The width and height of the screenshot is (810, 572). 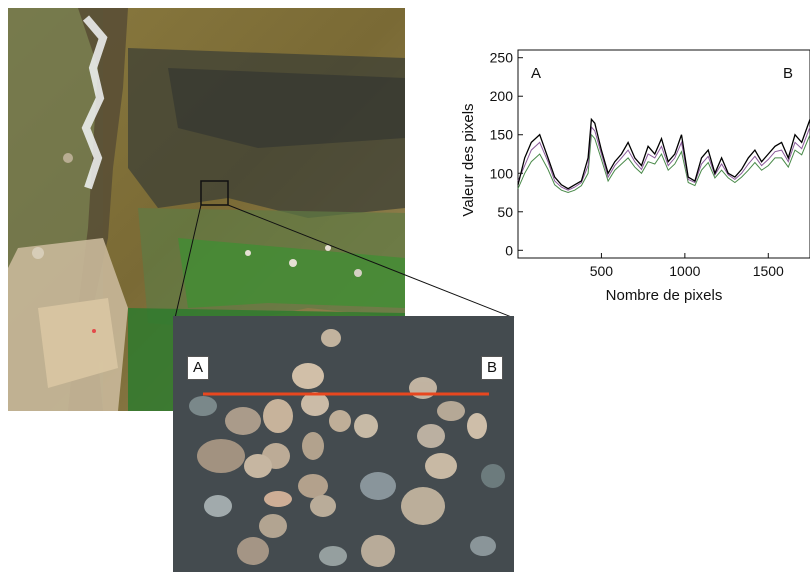 I want to click on plot-frame, so click(x=663, y=154).